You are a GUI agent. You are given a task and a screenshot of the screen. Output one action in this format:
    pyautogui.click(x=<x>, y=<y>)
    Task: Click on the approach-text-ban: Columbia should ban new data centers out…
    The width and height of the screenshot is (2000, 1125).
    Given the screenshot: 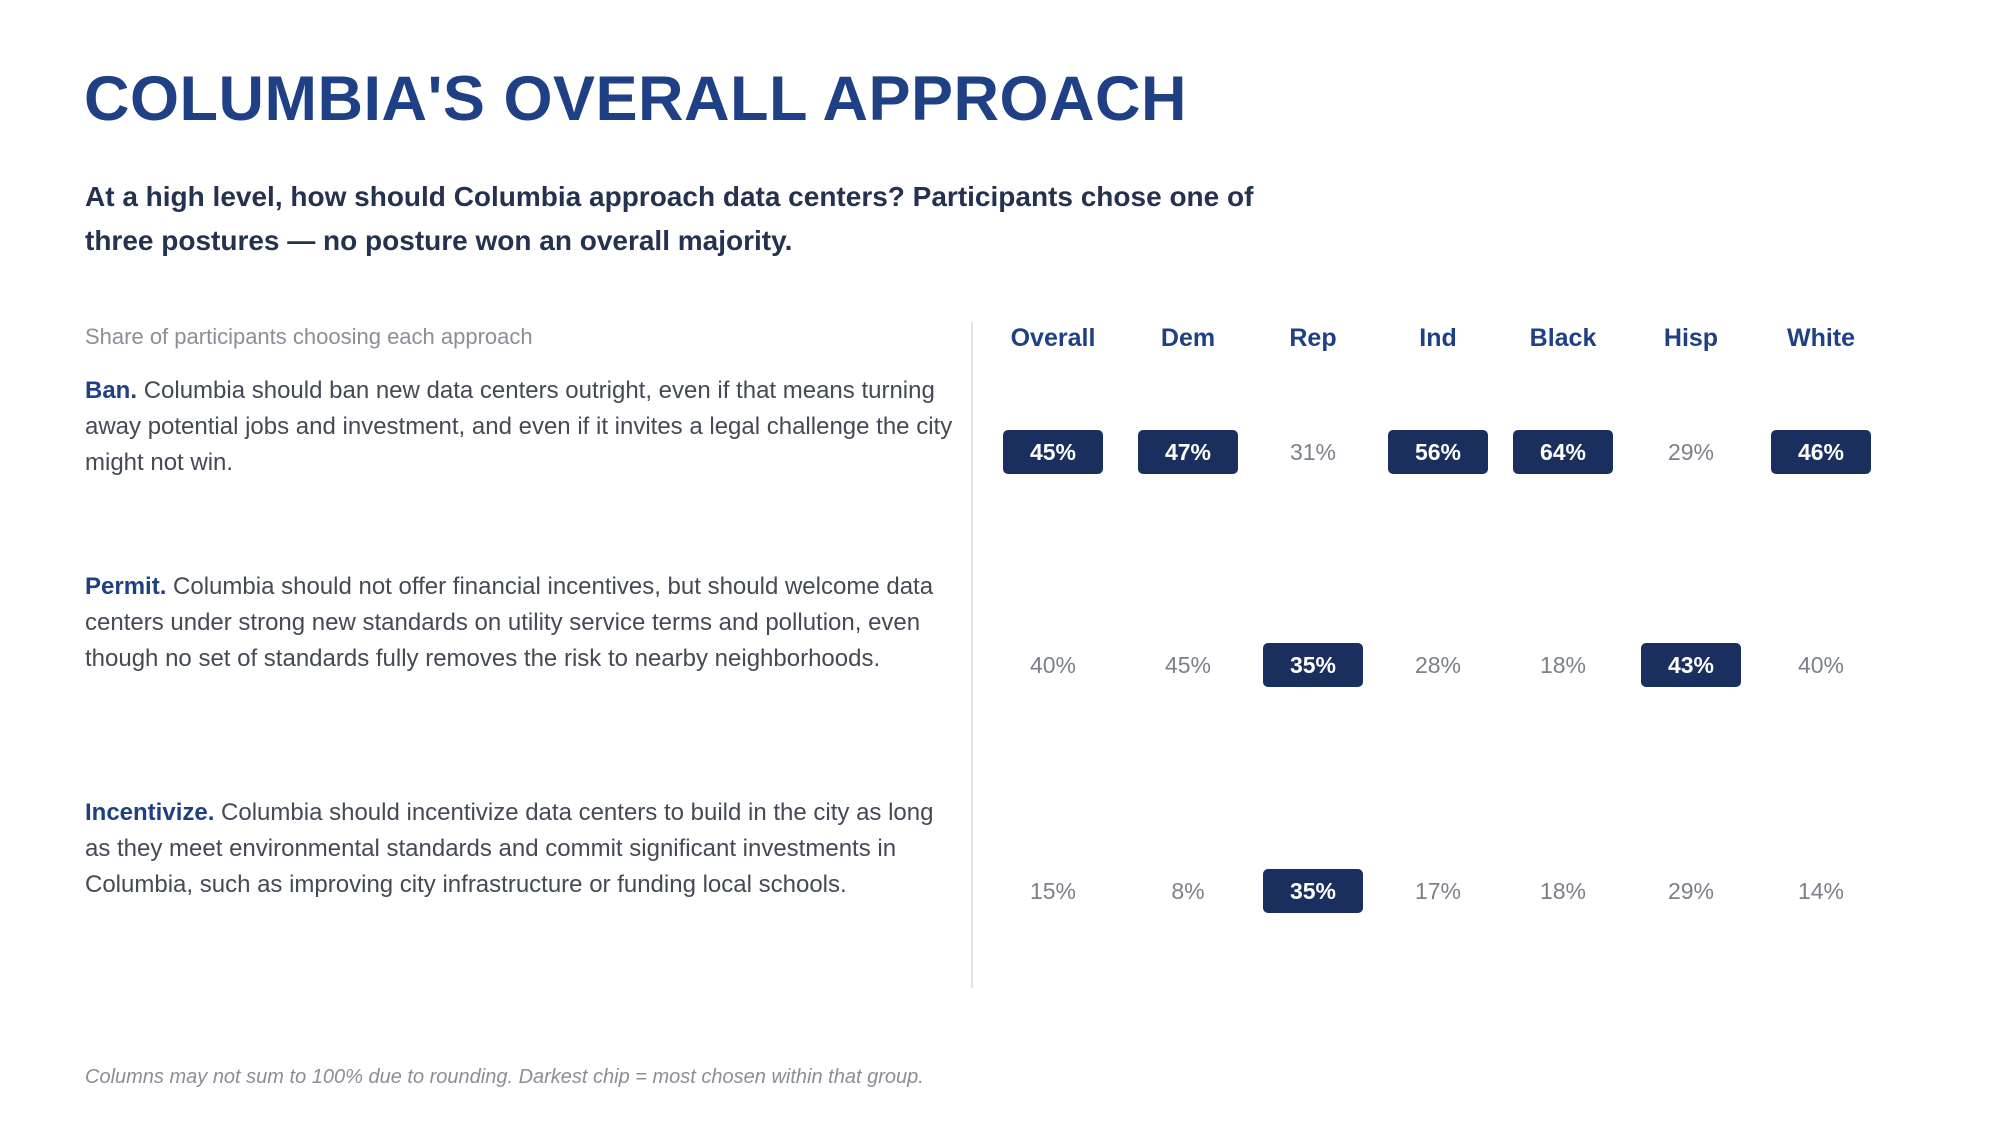 What is the action you would take?
    pyautogui.click(x=519, y=426)
    